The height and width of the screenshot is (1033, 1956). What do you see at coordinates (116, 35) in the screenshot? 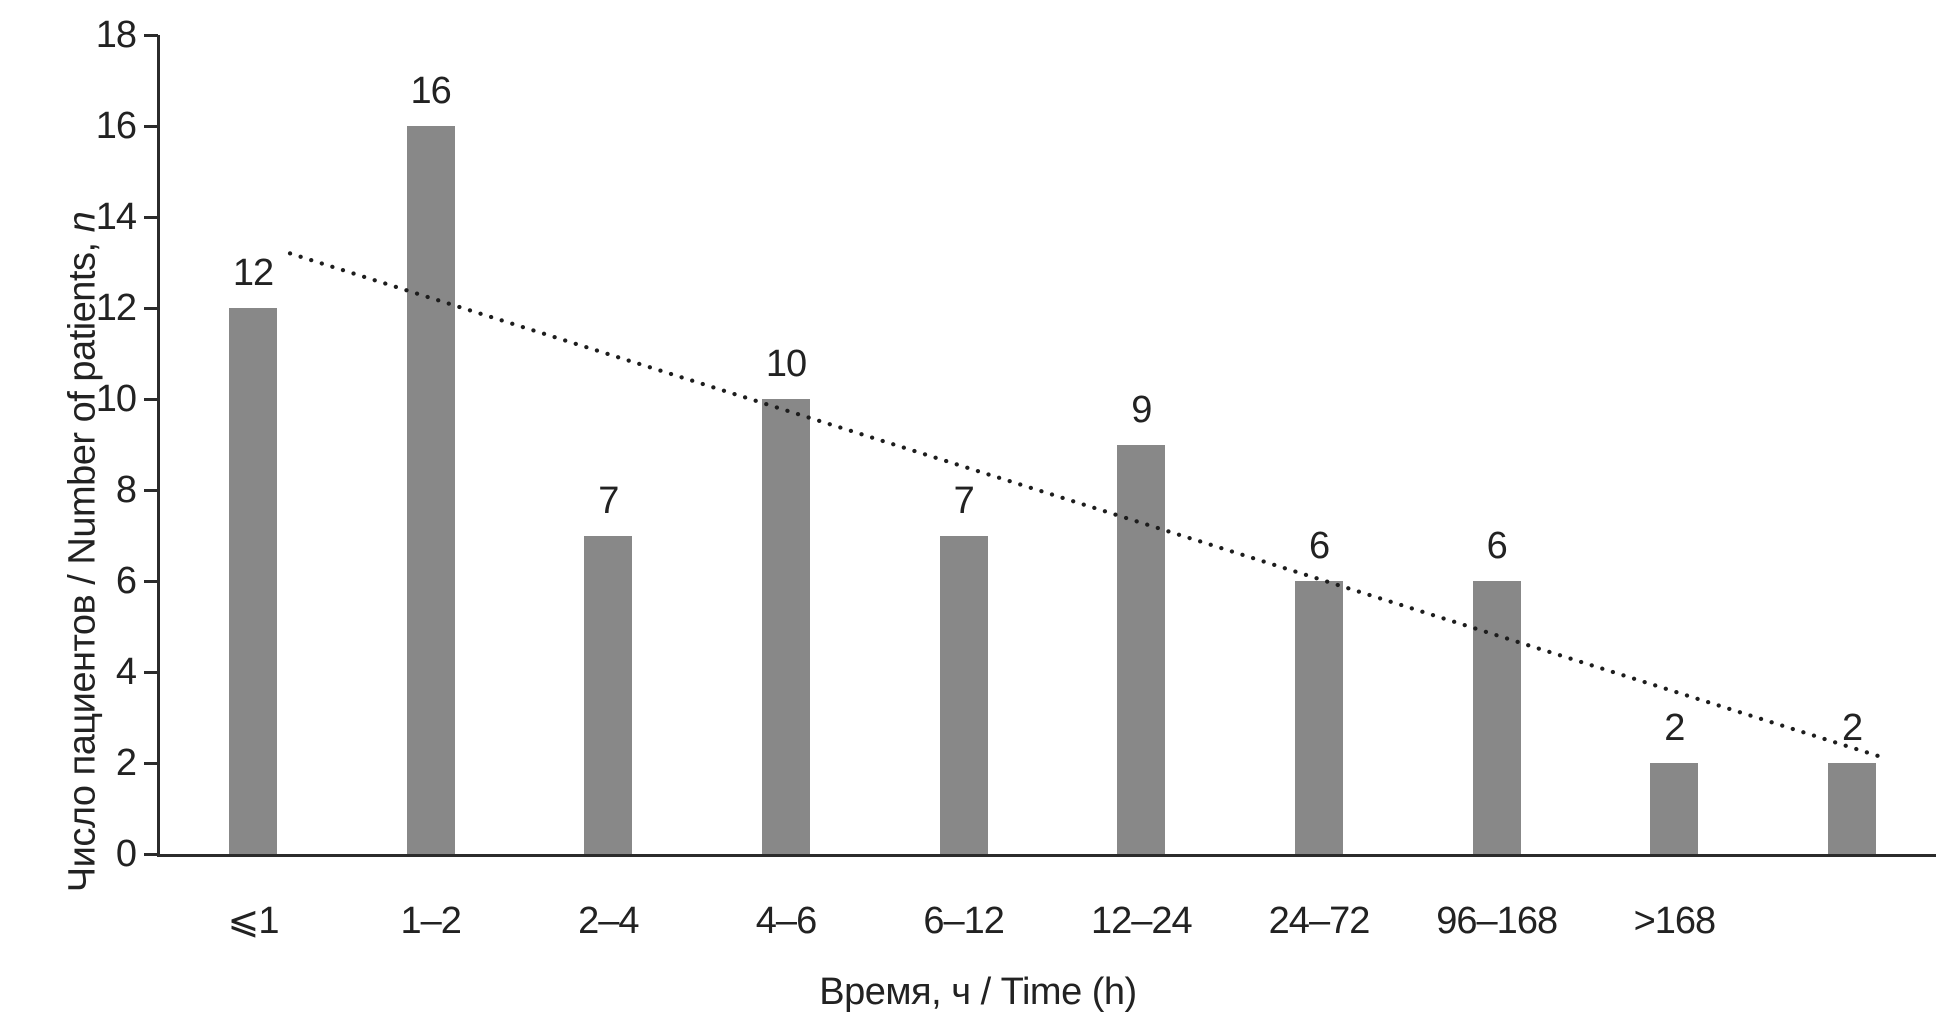
I see `y-tick-label-18: 18` at bounding box center [116, 35].